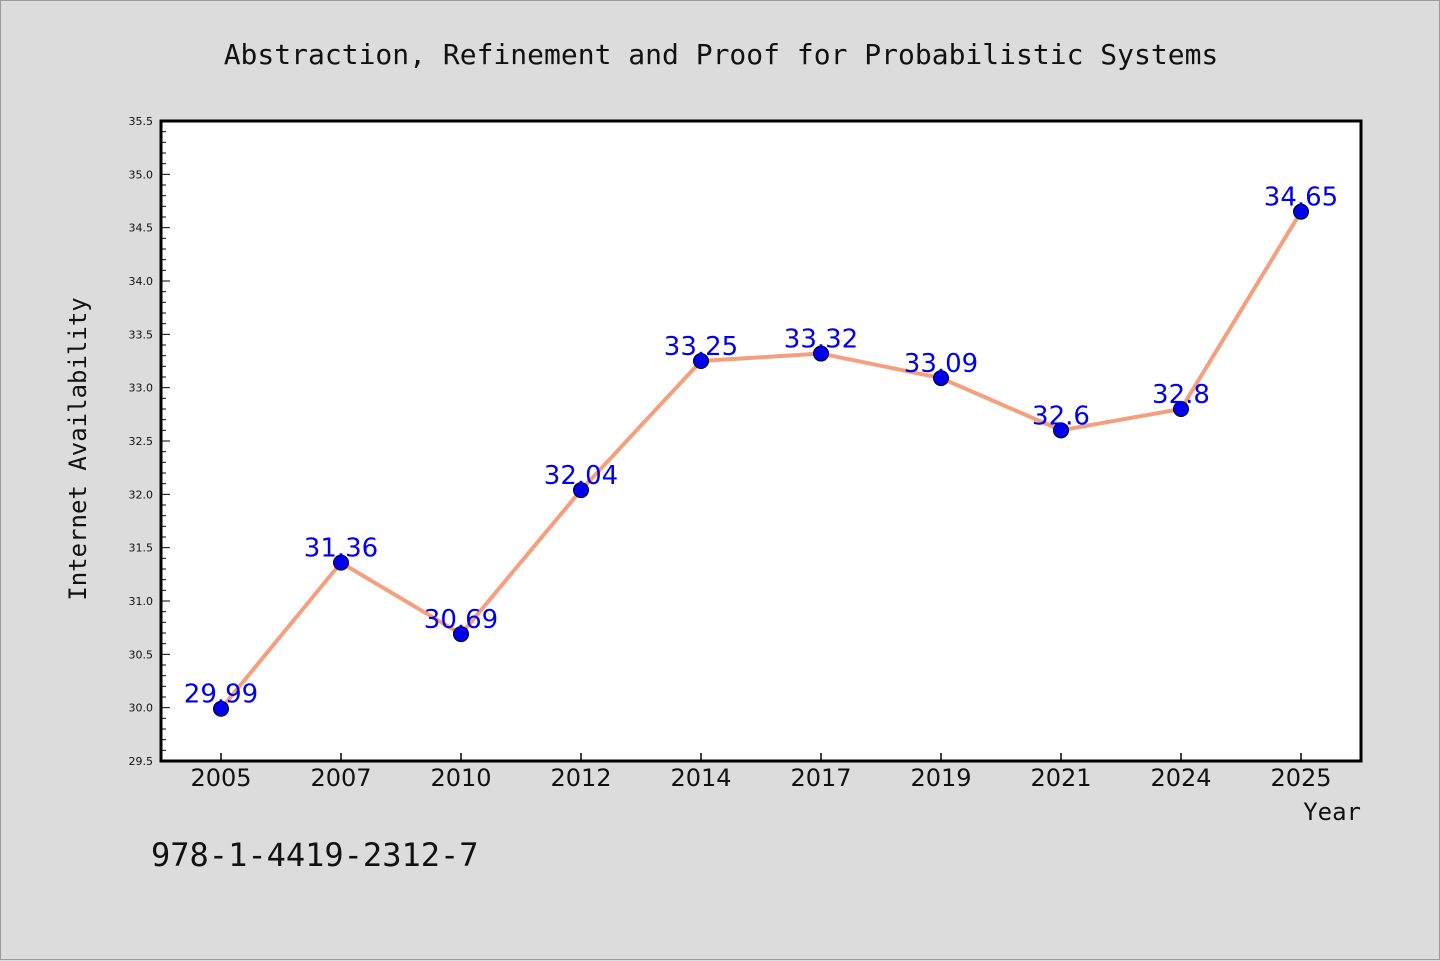 Image resolution: width=1440 pixels, height=961 pixels. What do you see at coordinates (1300, 778) in the screenshot?
I see `x-tick-label: 2025` at bounding box center [1300, 778].